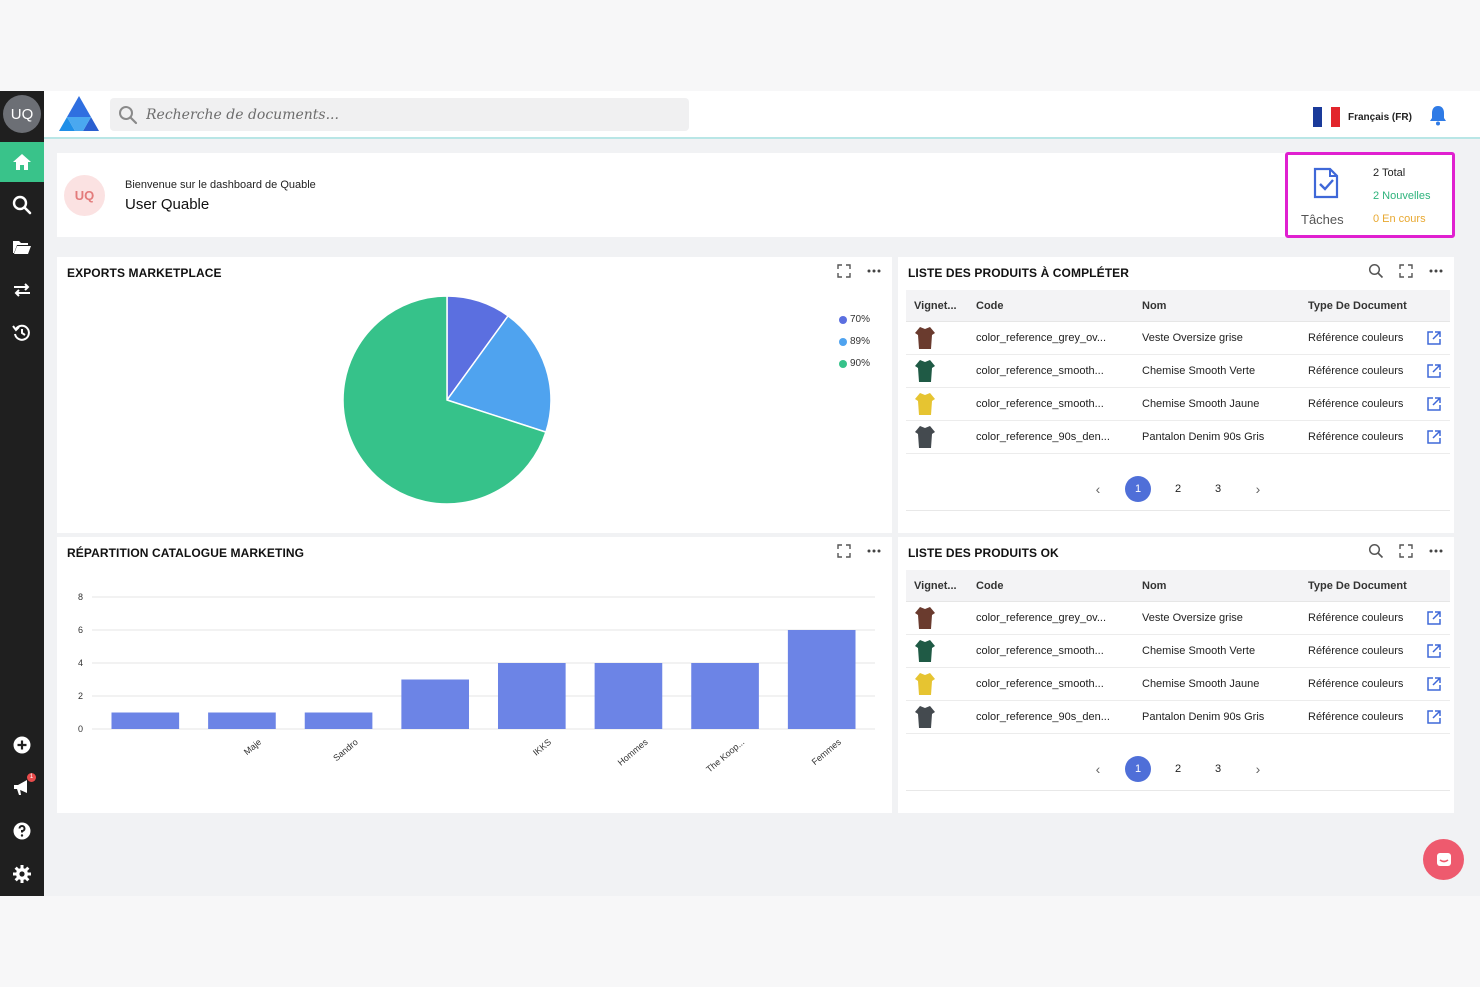  I want to click on sidebar-item-settings, so click(22, 874).